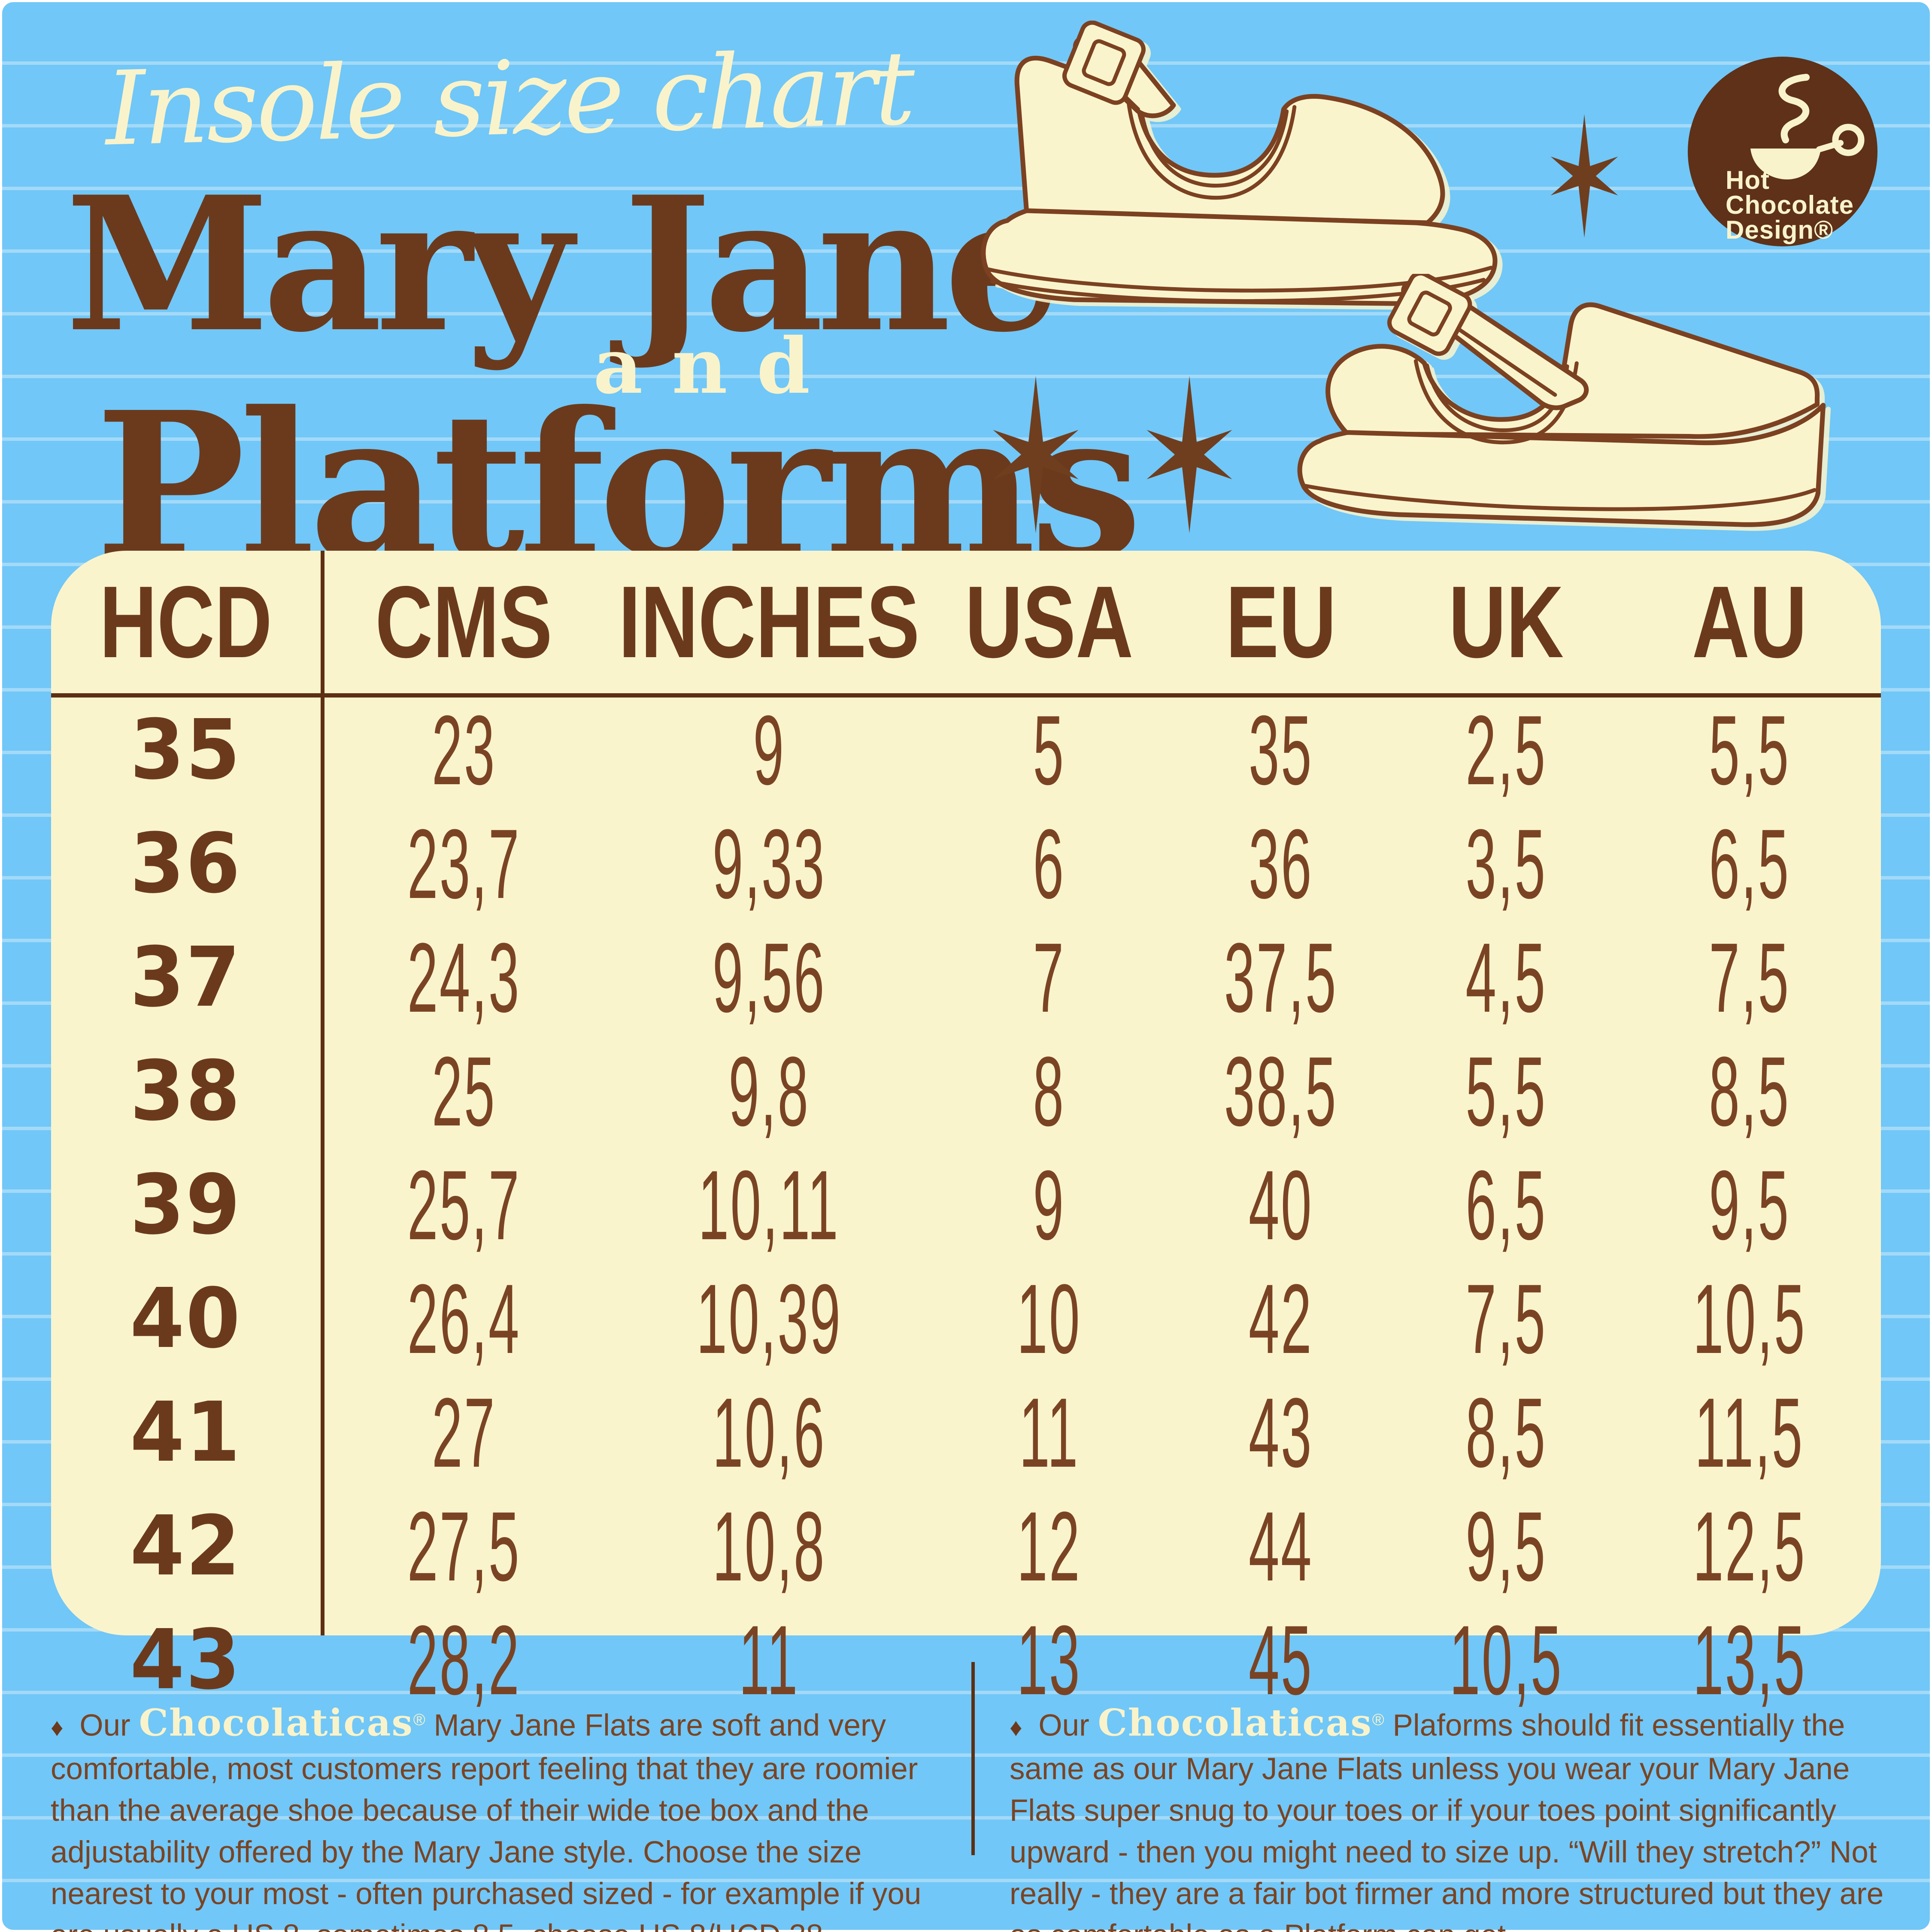 The image size is (1932, 1932). What do you see at coordinates (1749, 1432) in the screenshot?
I see `table-cell: 11,5` at bounding box center [1749, 1432].